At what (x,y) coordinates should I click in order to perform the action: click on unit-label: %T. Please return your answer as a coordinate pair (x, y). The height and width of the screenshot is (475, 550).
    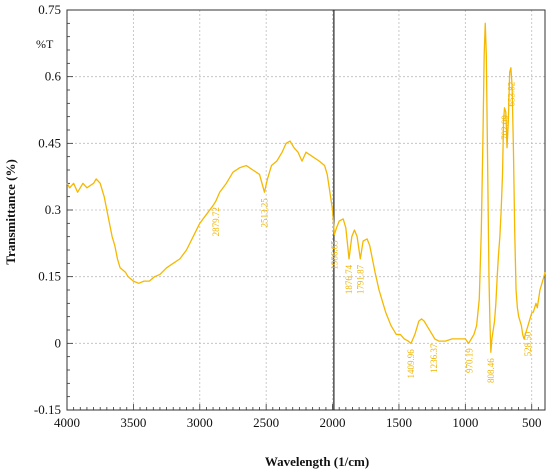
    Looking at the image, I should click on (45, 44).